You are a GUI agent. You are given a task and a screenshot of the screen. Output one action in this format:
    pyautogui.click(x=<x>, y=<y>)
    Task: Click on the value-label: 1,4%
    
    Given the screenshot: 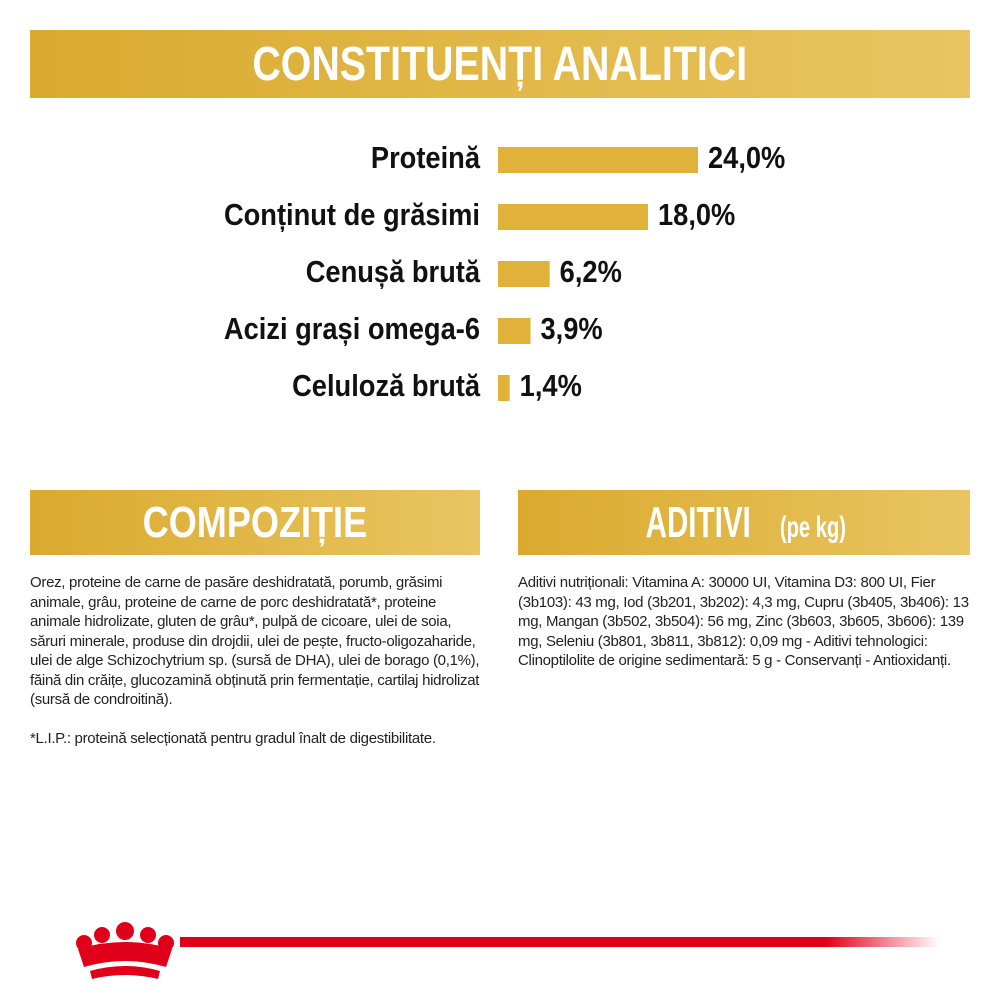 What is the action you would take?
    pyautogui.click(x=551, y=387)
    